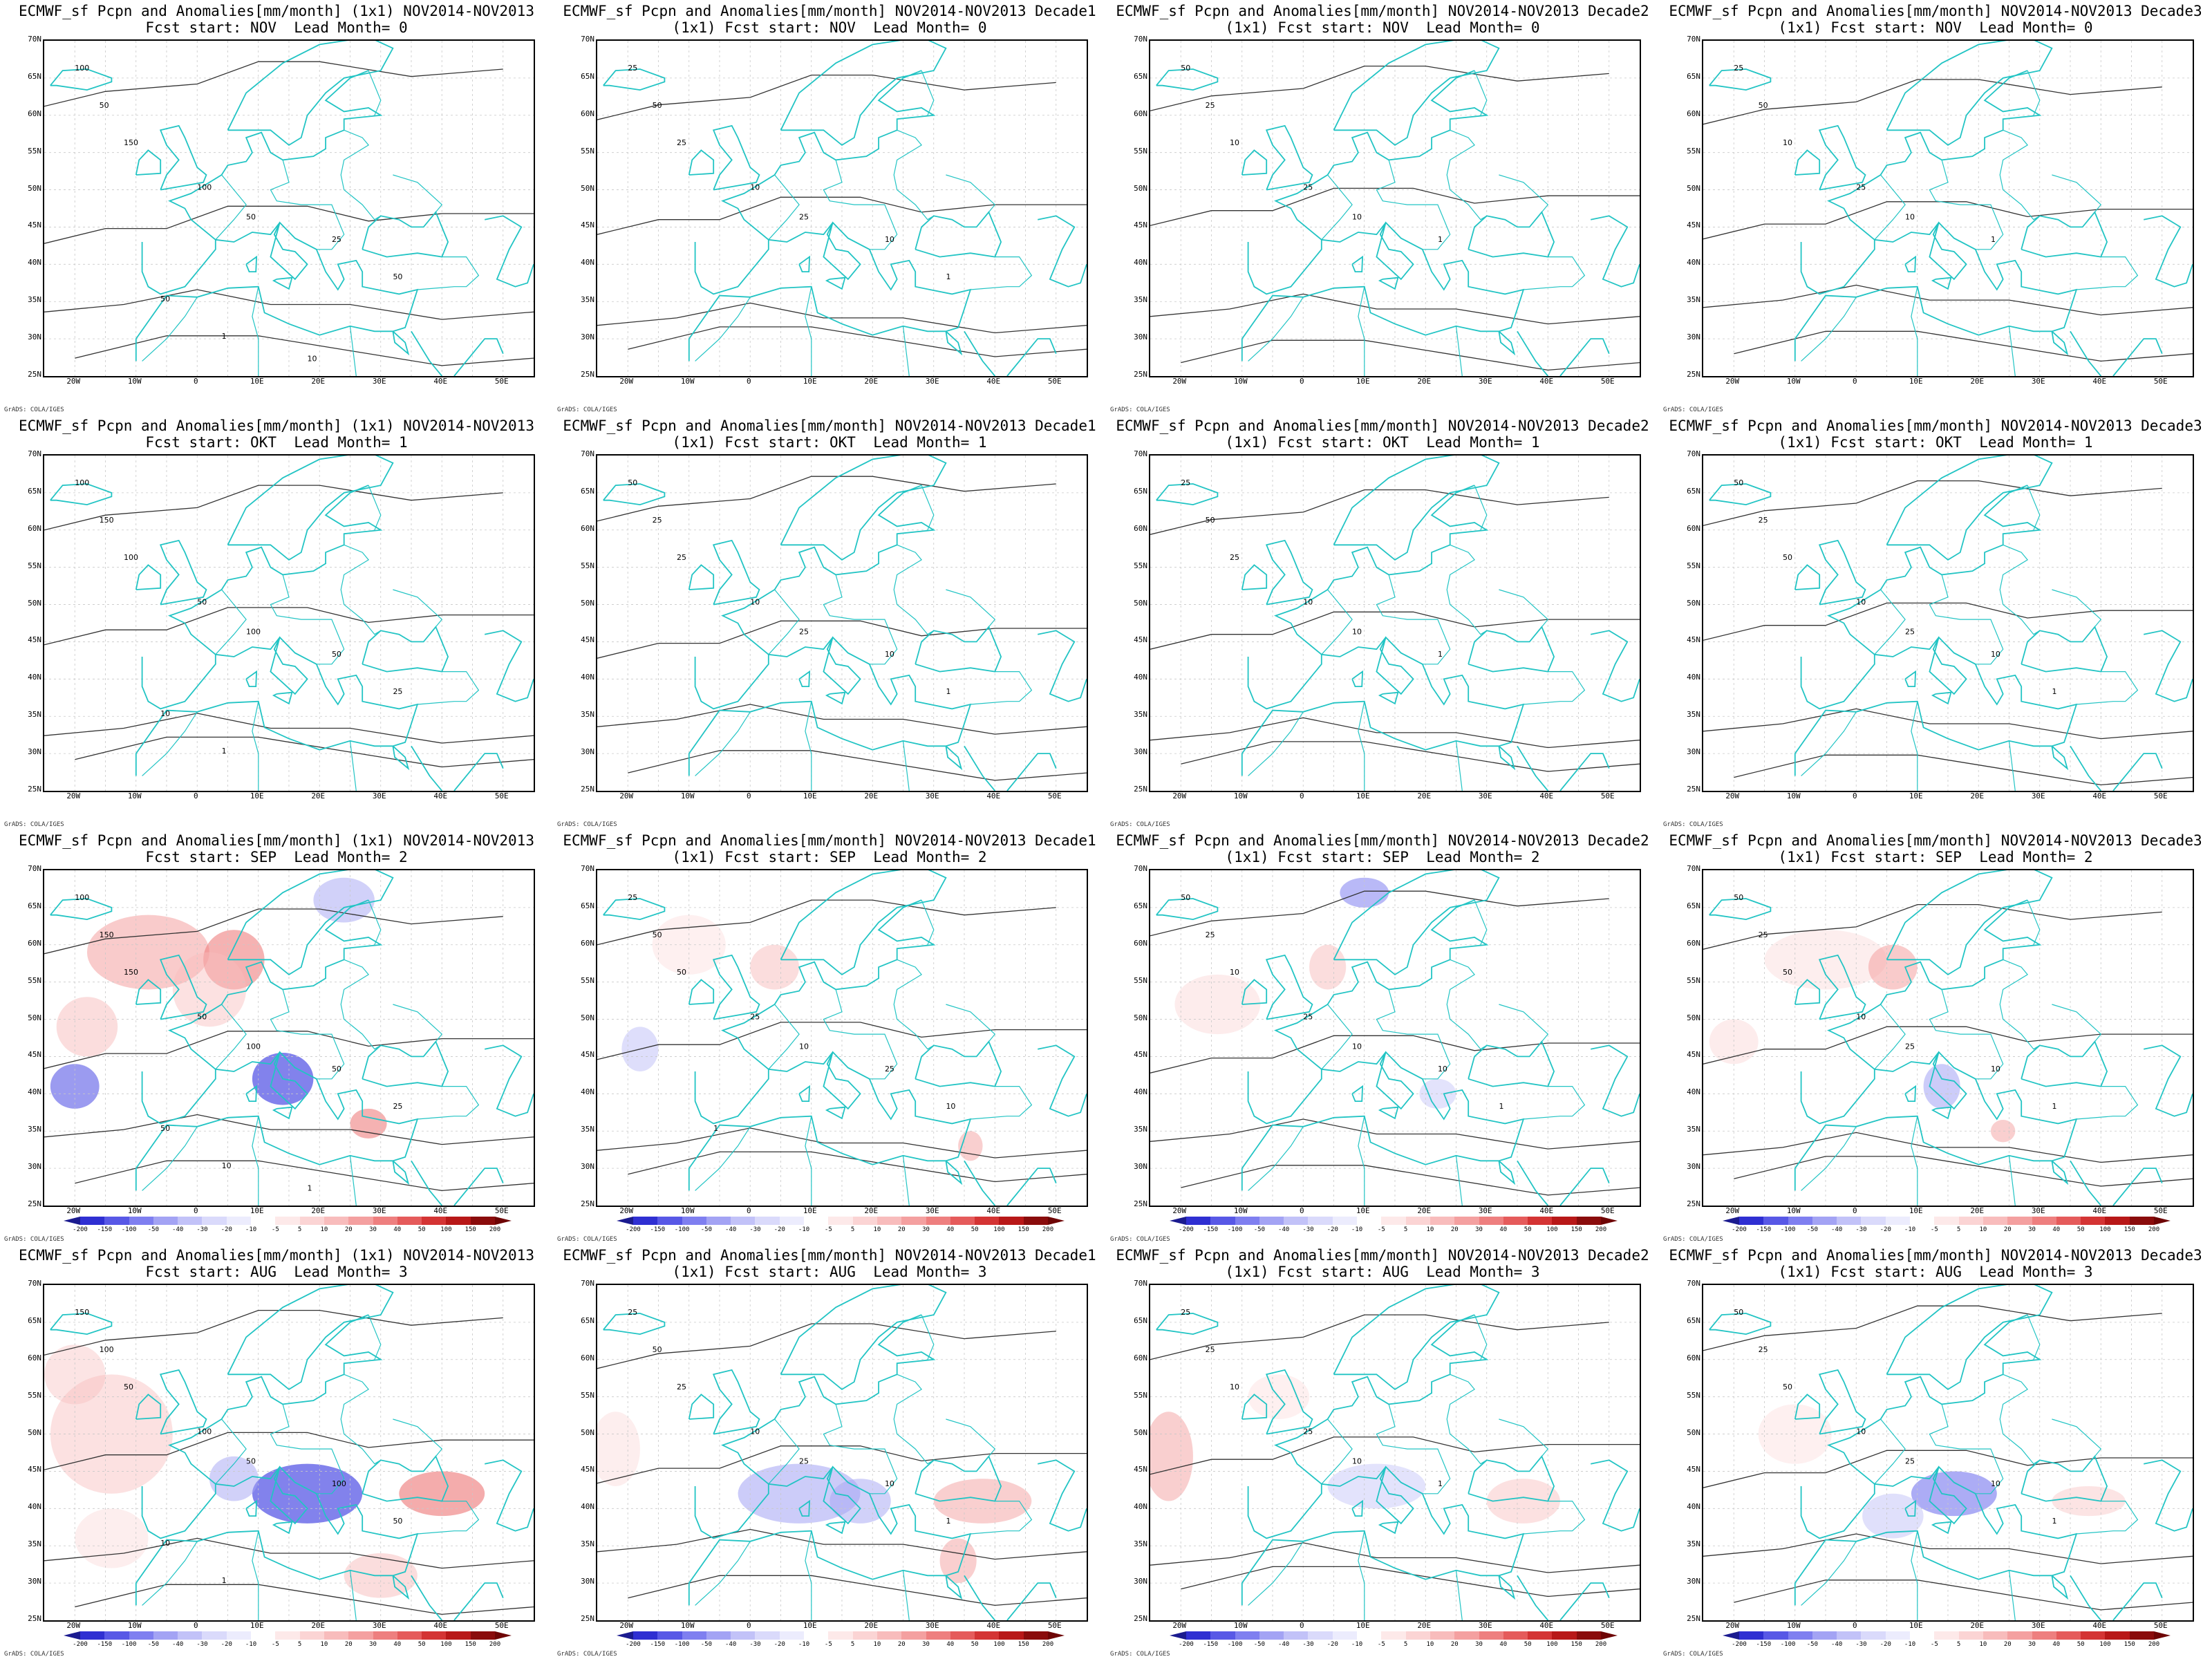  Describe the element at coordinates (1363, 381) in the screenshot. I see `lon-label: 10E` at that location.